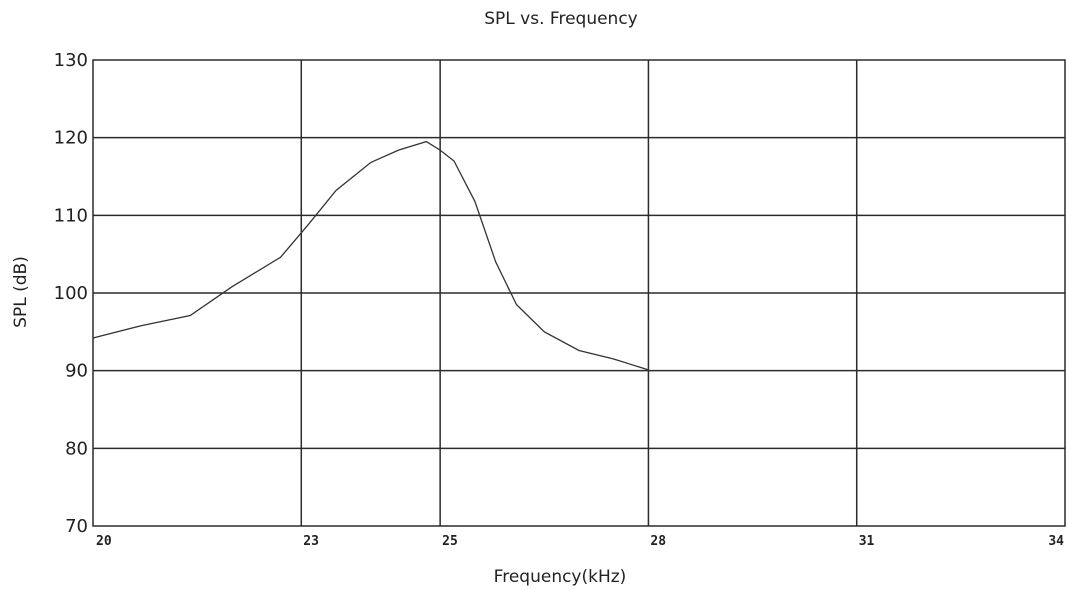 Image resolution: width=1068 pixels, height=590 pixels. I want to click on y-tick-labels: 70 80 90 100 110 120 130, so click(71, 293).